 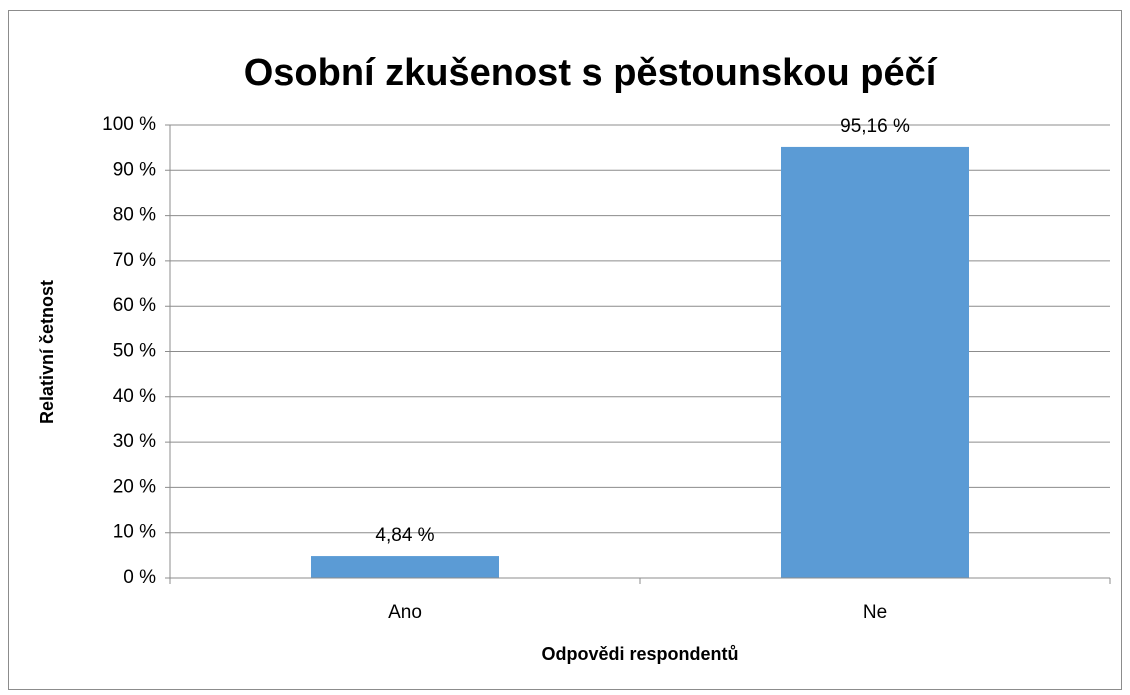 I want to click on y-tick-label: 0 %, so click(x=139, y=577).